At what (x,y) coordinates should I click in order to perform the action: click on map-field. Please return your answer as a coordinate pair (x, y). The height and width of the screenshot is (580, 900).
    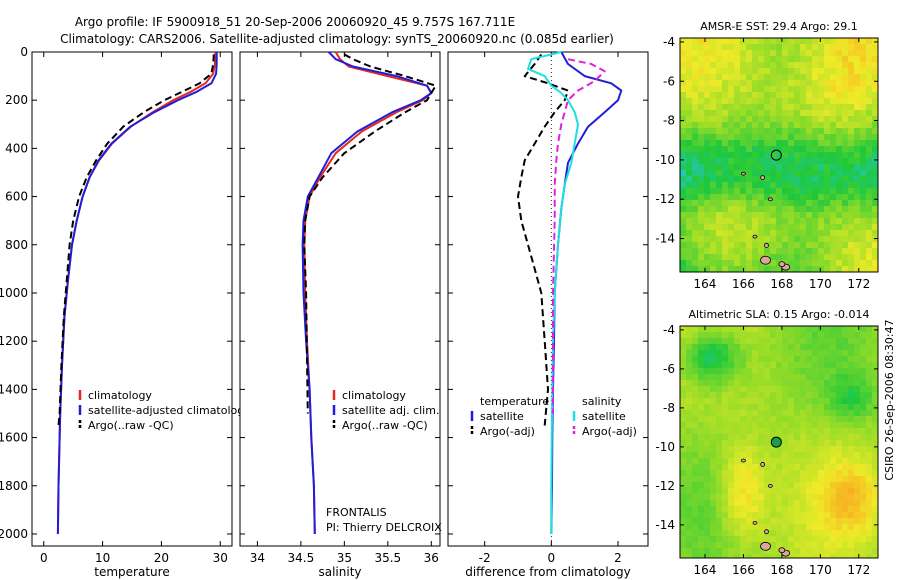
    Looking at the image, I should click on (779, 442).